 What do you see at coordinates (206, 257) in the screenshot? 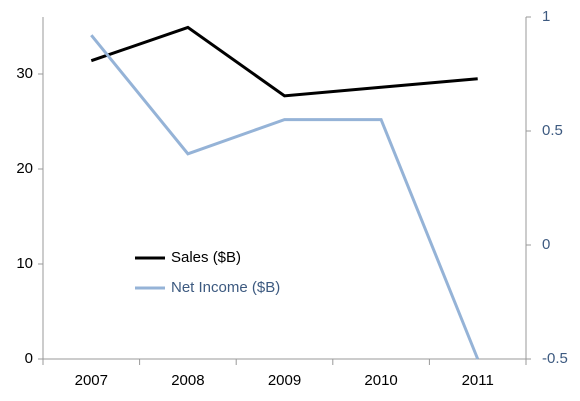
I see `legend-label: Sales ($B)` at bounding box center [206, 257].